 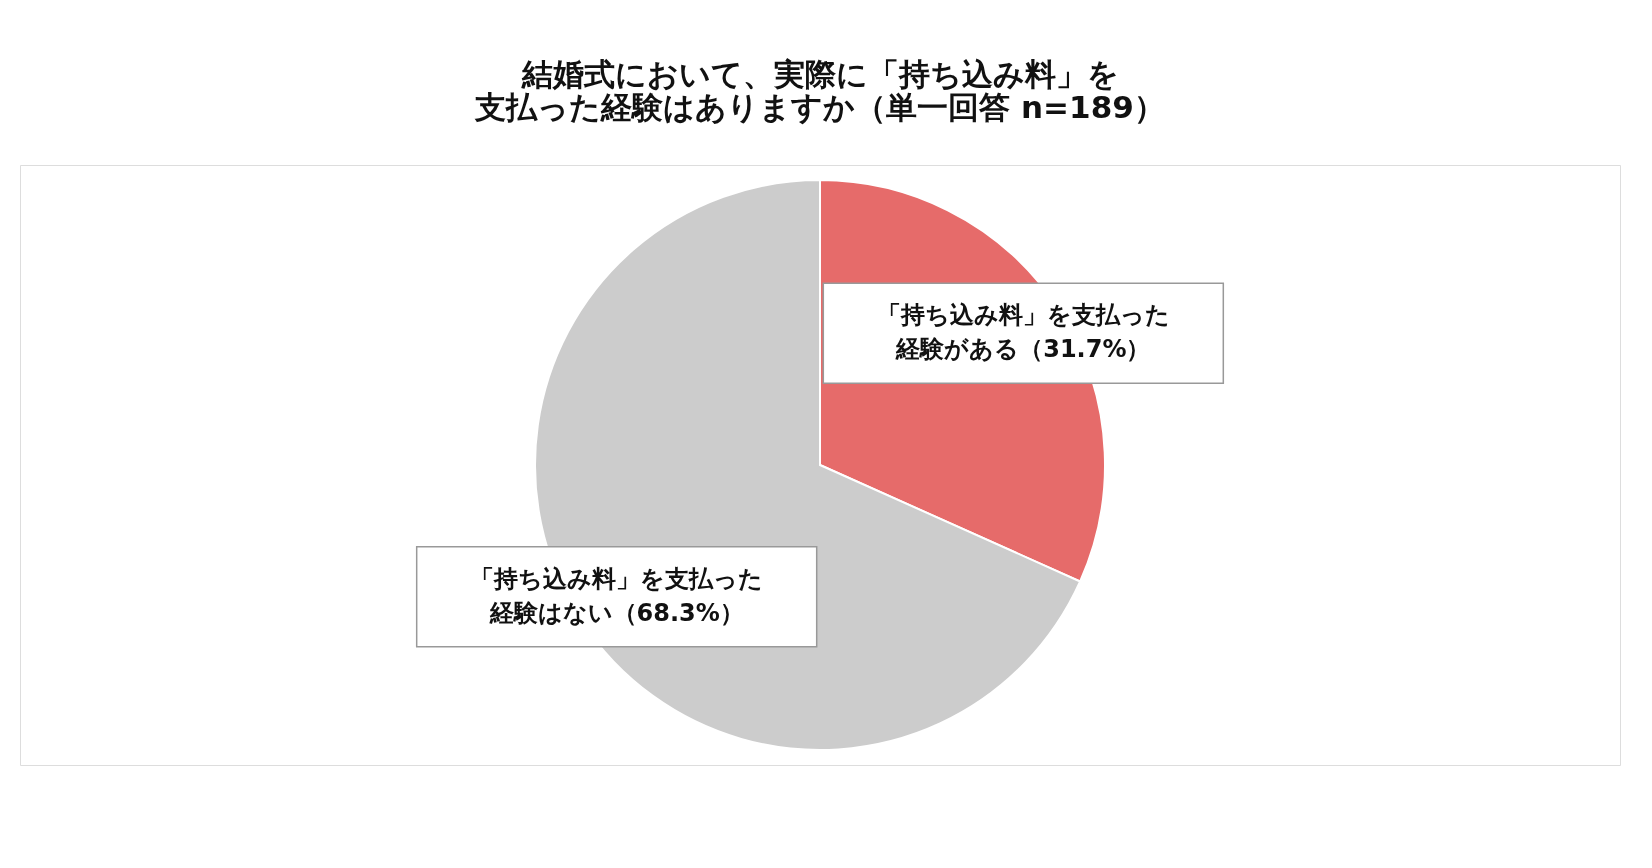 I want to click on text: 結婚式において、実際に「持ち込み料」を, so click(x=820, y=74).